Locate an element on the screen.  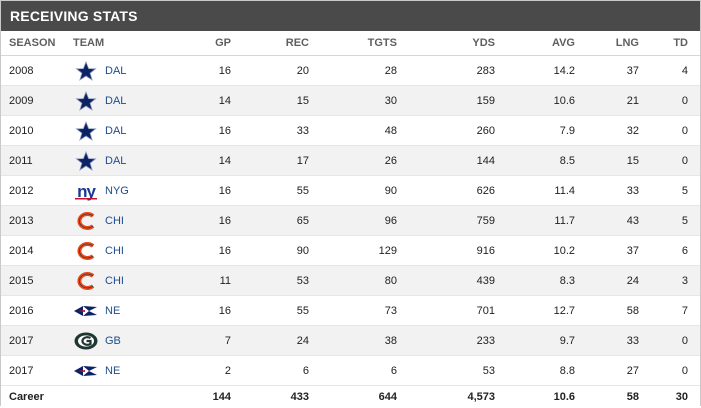
rec-cell: 53 is located at coordinates (282, 281).